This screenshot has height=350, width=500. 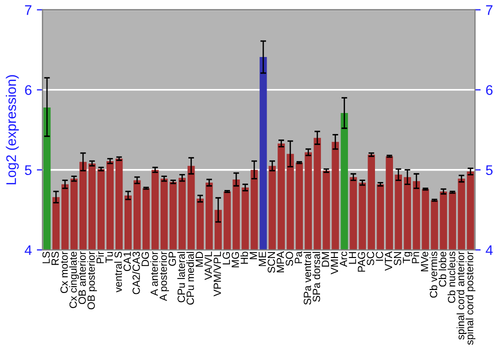 I want to click on x-tick-label: LG, so click(x=226, y=258).